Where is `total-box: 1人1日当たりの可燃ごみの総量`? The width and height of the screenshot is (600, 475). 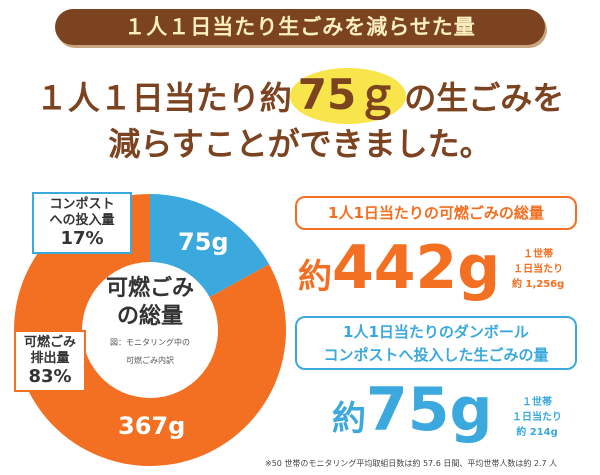
total-box: 1人1日当たりの可燃ごみの総量 is located at coordinates (436, 213).